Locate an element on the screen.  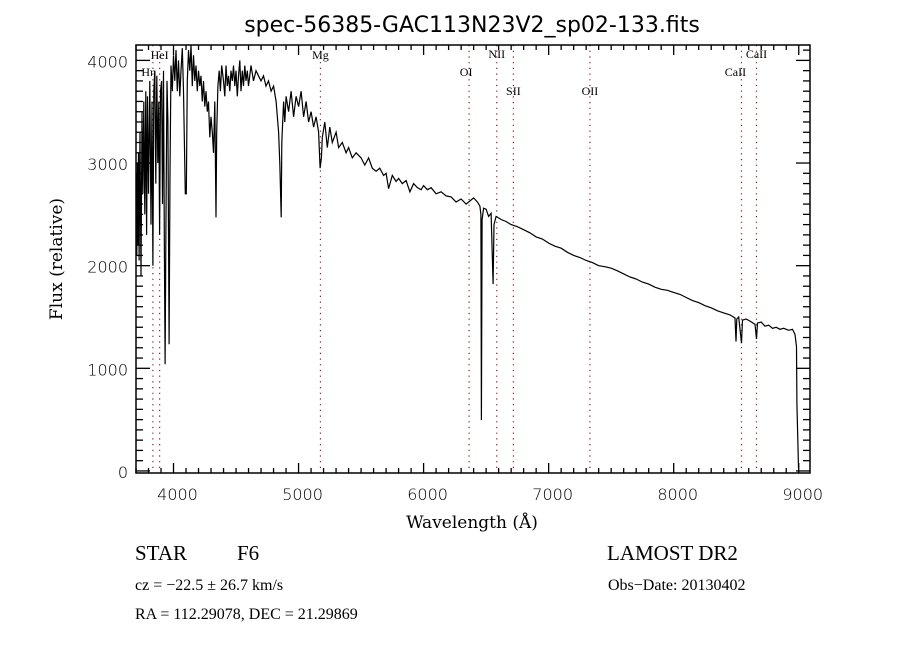
y-axis-label: Flux (relative) is located at coordinates (57, 259).